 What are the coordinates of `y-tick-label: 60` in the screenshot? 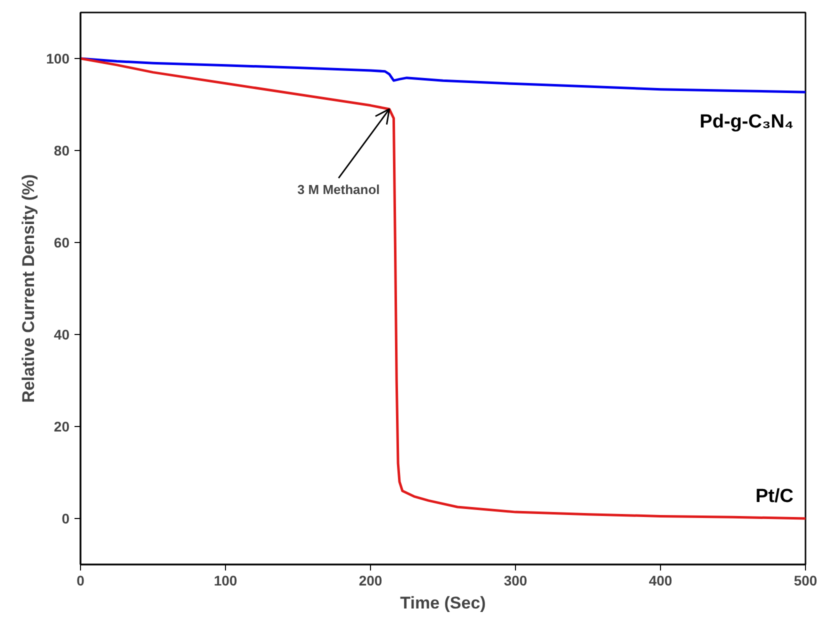 It's located at (62, 242).